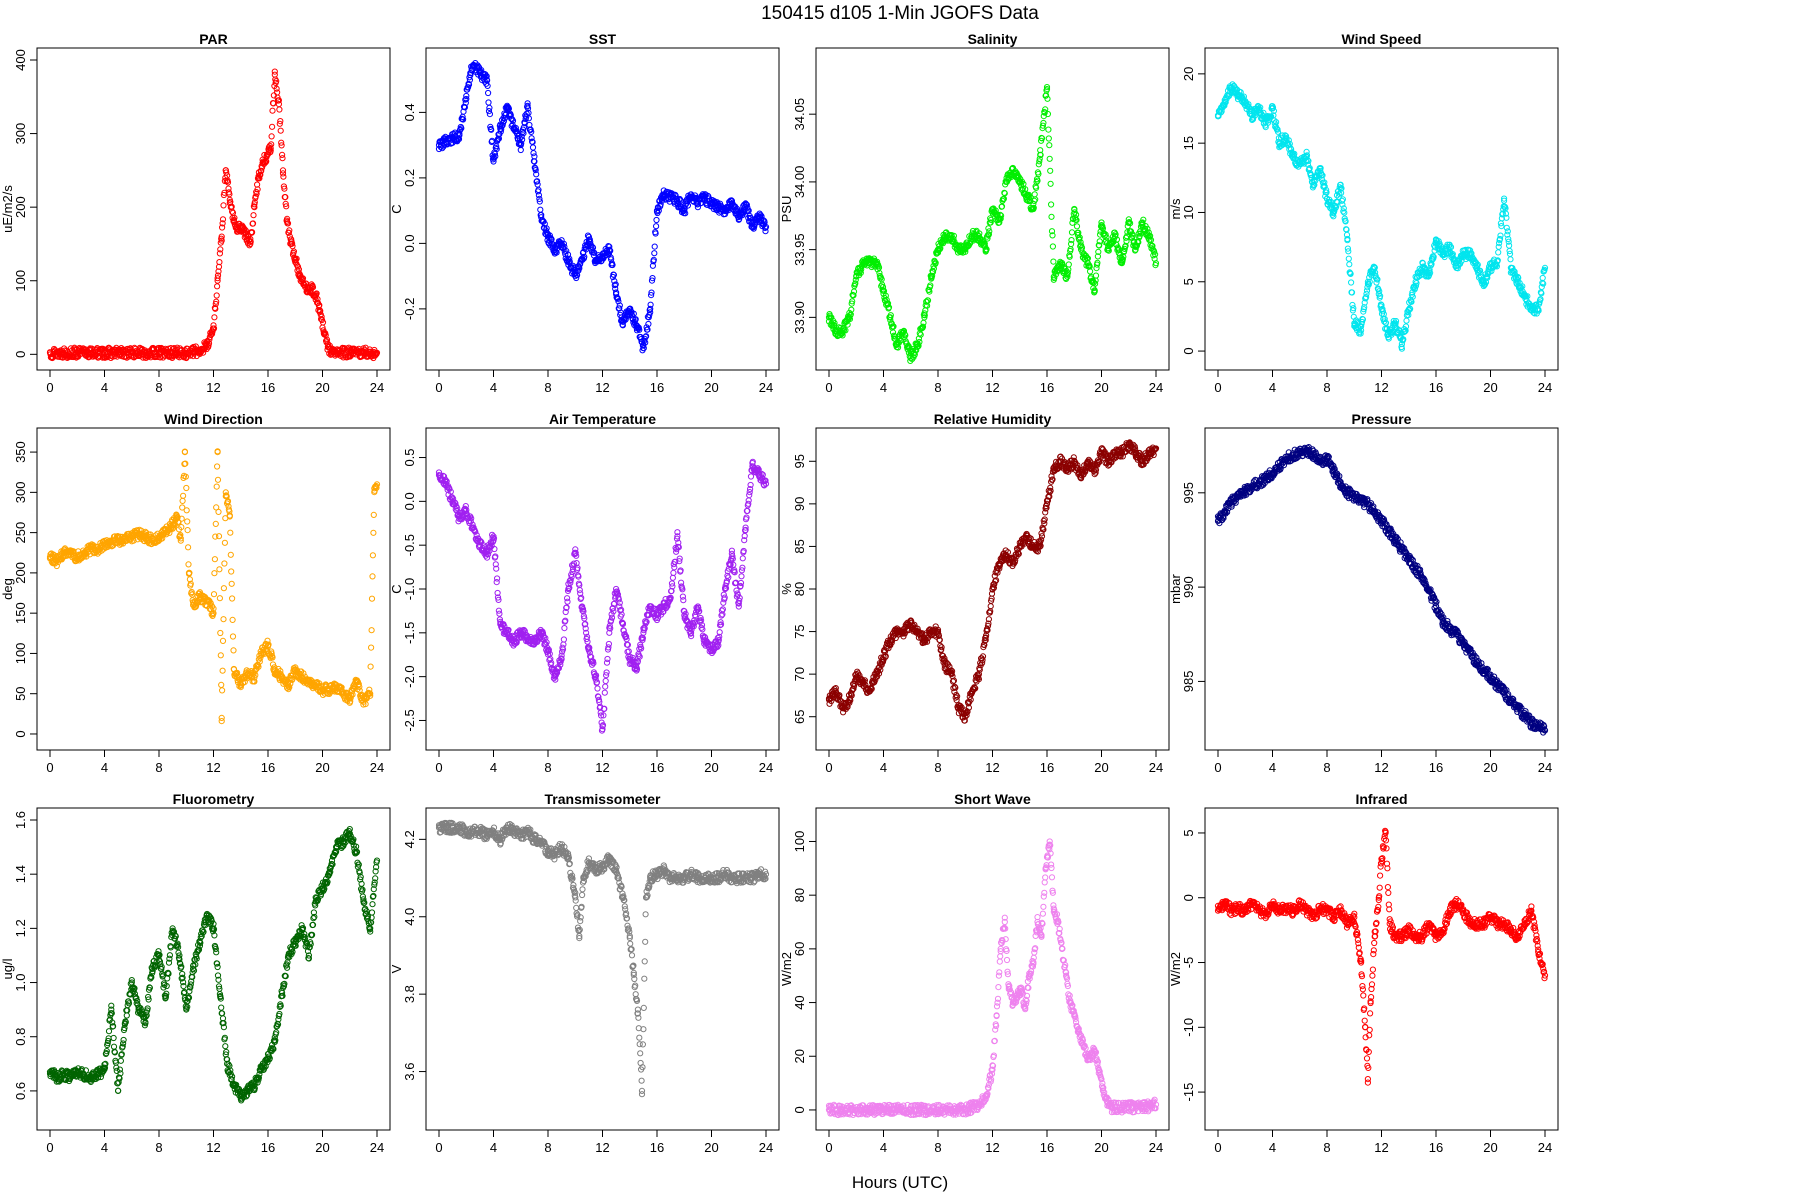 The width and height of the screenshot is (1800, 1200). What do you see at coordinates (1101, 767) in the screenshot?
I see `relative-humidity-x-tick-label: 20` at bounding box center [1101, 767].